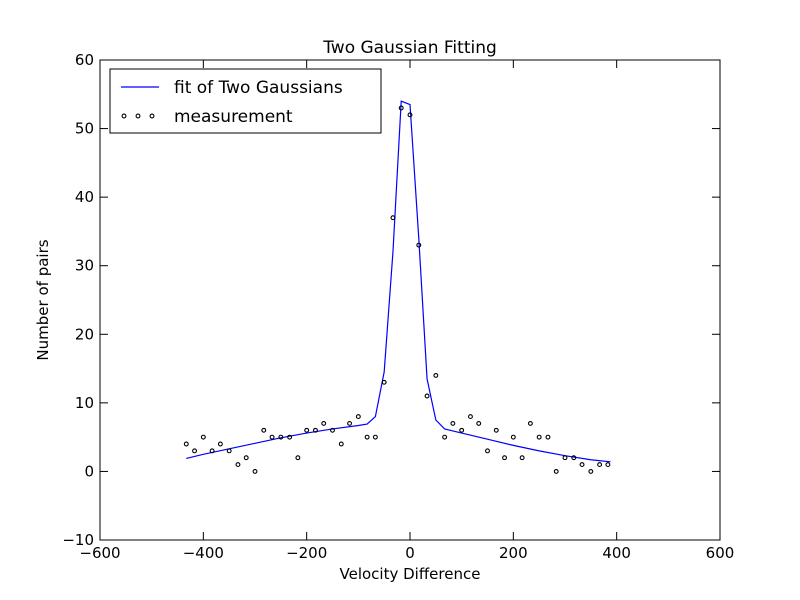 This screenshot has width=800, height=600. Describe the element at coordinates (410, 553) in the screenshot. I see `x-tick-label: 0` at that location.